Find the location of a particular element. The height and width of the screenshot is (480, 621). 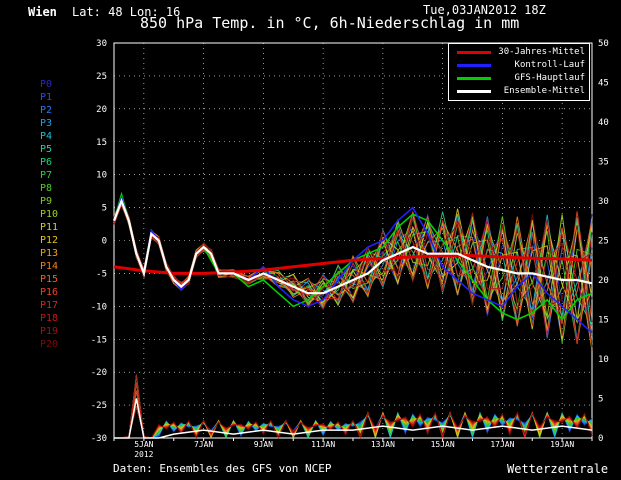

member-label: P1 is located at coordinates (46, 97).